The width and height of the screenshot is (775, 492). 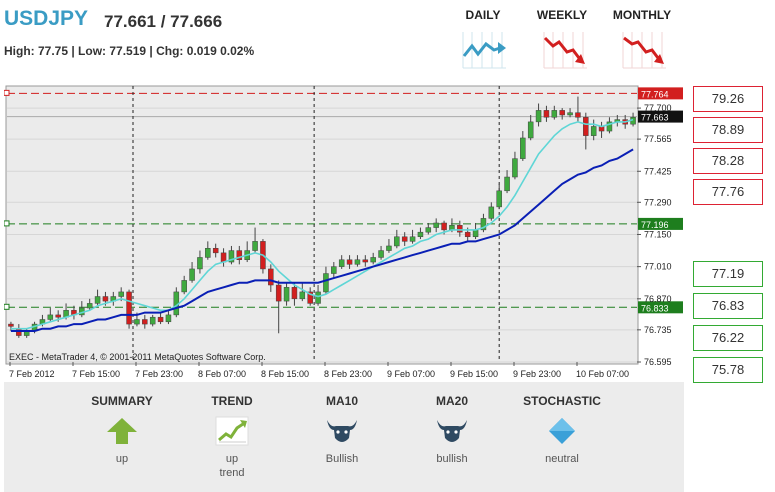 What do you see at coordinates (658, 171) in the screenshot?
I see `y-tick-label: 77.425` at bounding box center [658, 171].